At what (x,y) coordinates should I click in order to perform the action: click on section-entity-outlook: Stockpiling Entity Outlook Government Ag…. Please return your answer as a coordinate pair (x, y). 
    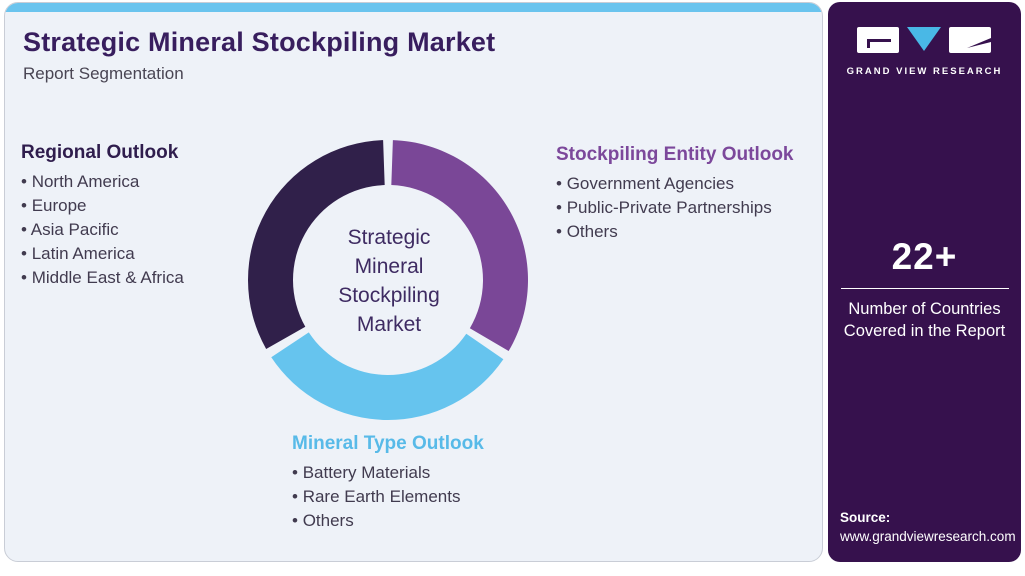
    Looking at the image, I should click on (675, 194).